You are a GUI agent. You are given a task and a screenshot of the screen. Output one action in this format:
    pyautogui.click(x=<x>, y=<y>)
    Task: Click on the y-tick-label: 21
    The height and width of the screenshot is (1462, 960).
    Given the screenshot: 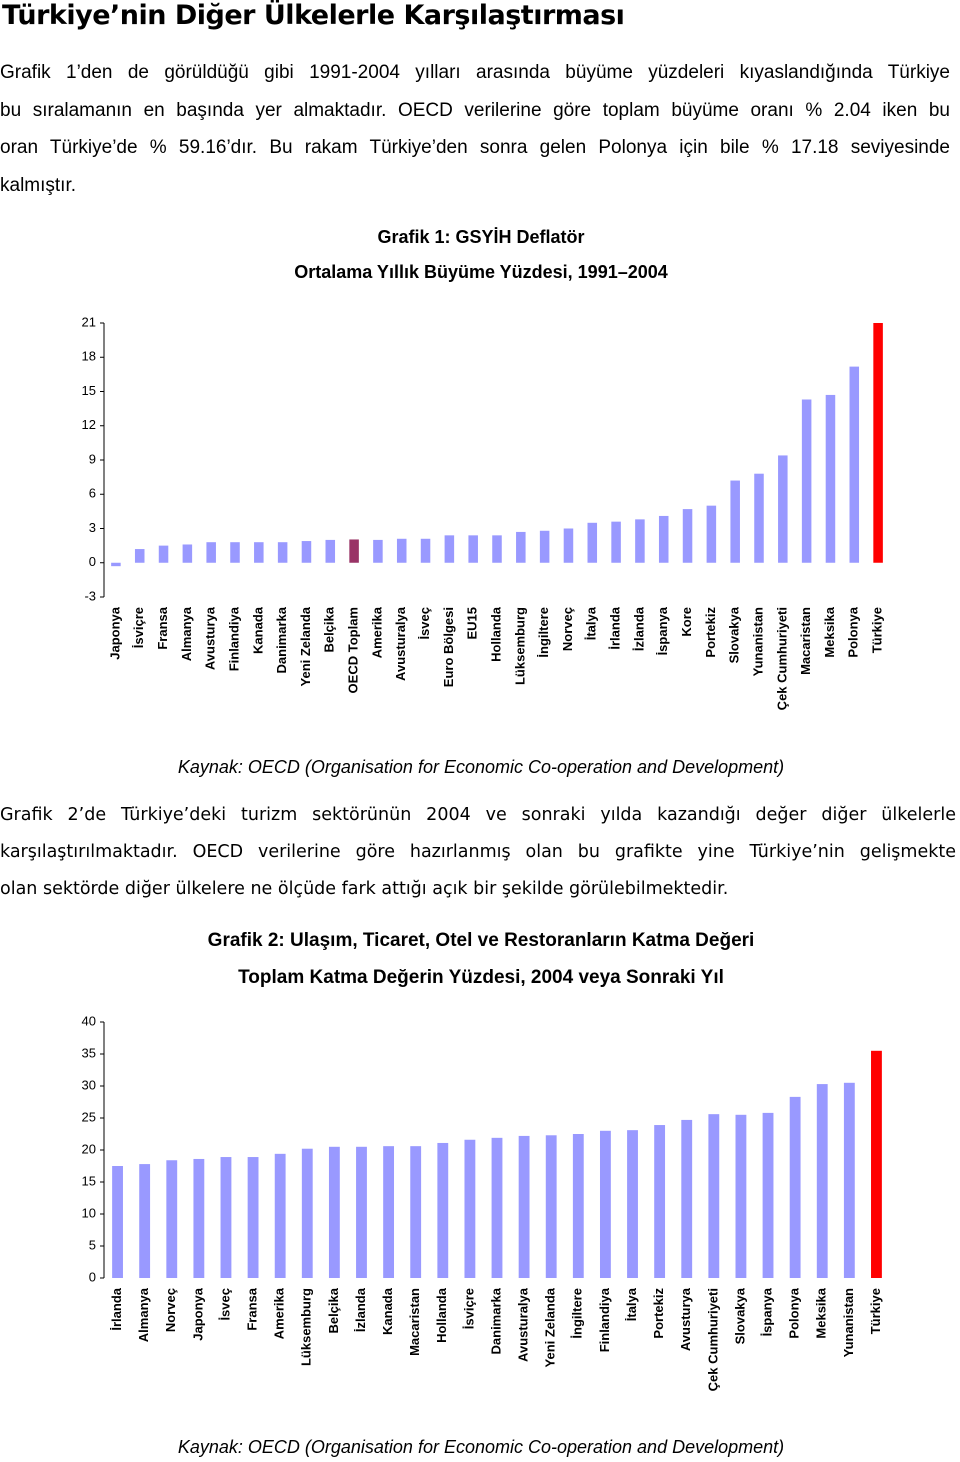 What is the action you would take?
    pyautogui.click(x=89, y=321)
    